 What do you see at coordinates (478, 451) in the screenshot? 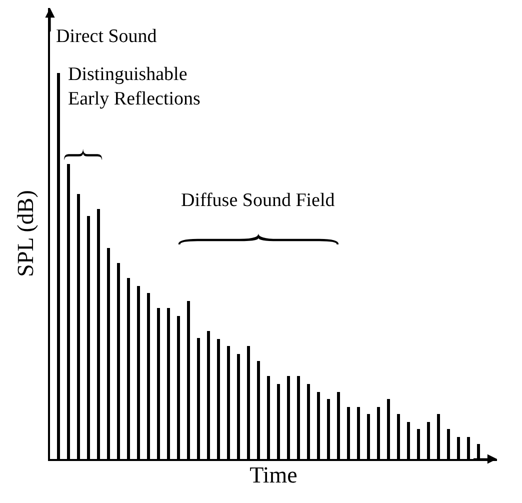
I see `bar` at bounding box center [478, 451].